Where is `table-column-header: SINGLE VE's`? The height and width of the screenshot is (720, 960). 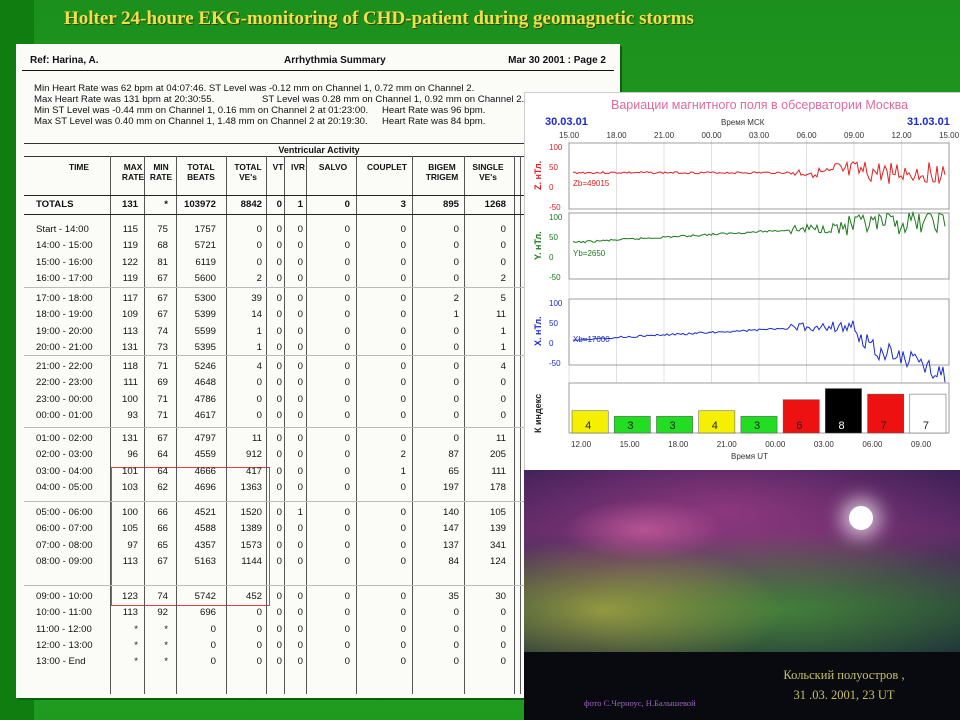 table-column-header: SINGLE VE's is located at coordinates (488, 172).